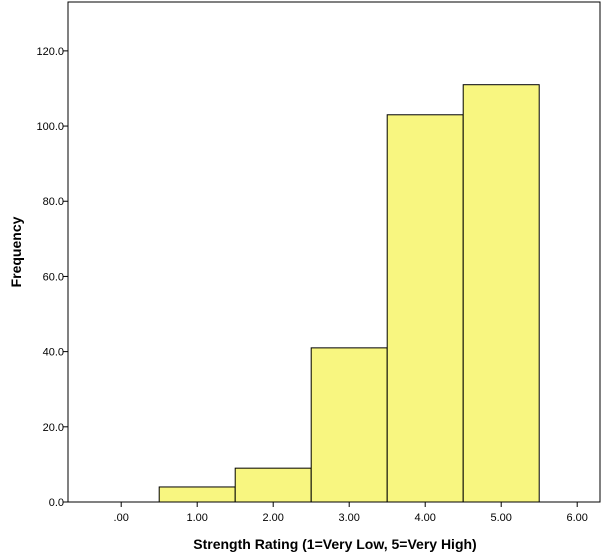  I want to click on y-tick-label: 80.0, so click(53, 202).